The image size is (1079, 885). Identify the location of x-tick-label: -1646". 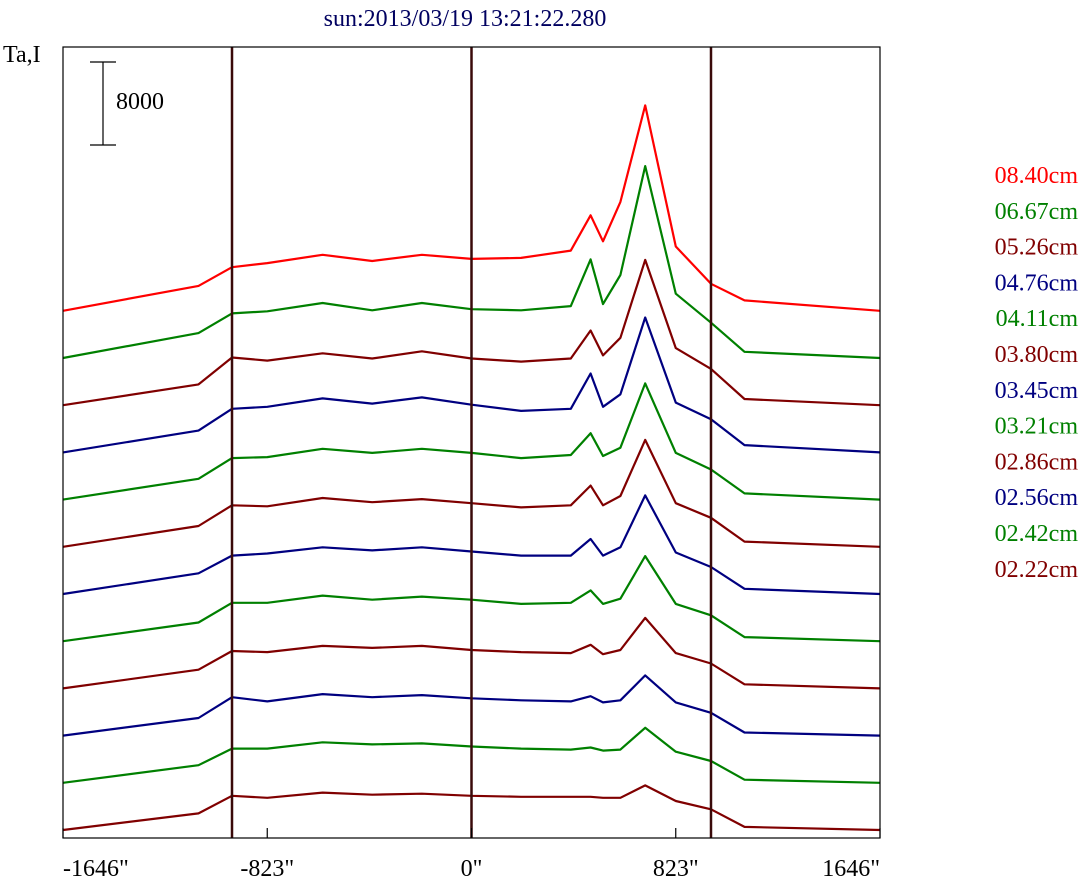
(96, 869).